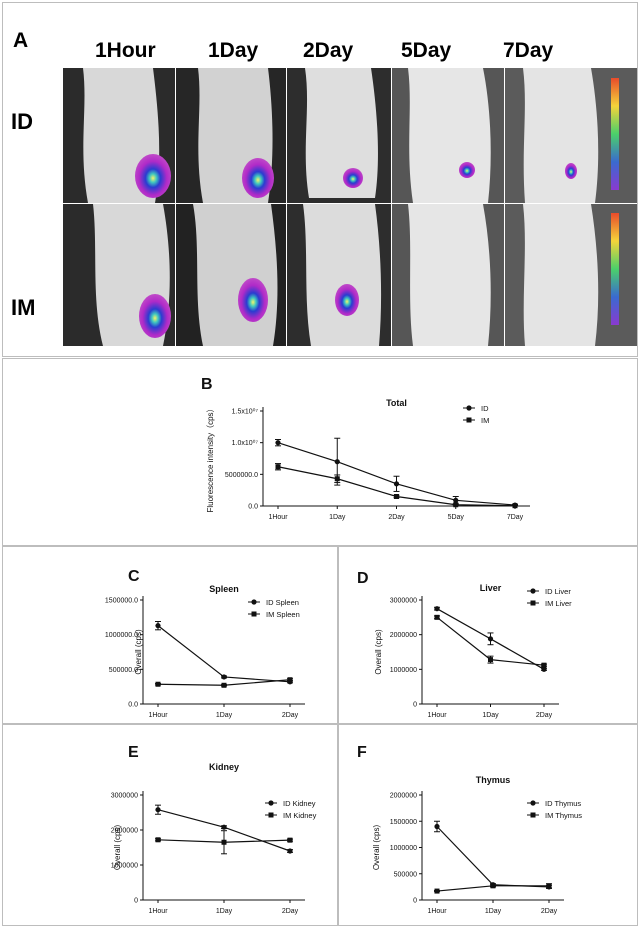 This screenshot has width=640, height=932. I want to click on panel-letter-D: D, so click(363, 578).